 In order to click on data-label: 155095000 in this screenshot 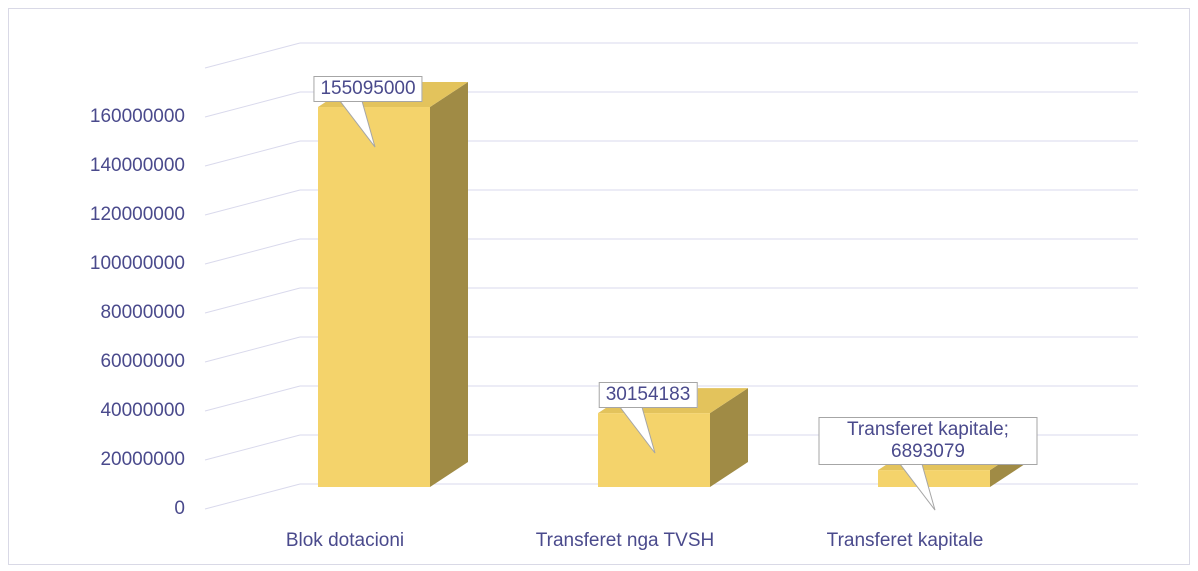, I will do `click(368, 89)`.